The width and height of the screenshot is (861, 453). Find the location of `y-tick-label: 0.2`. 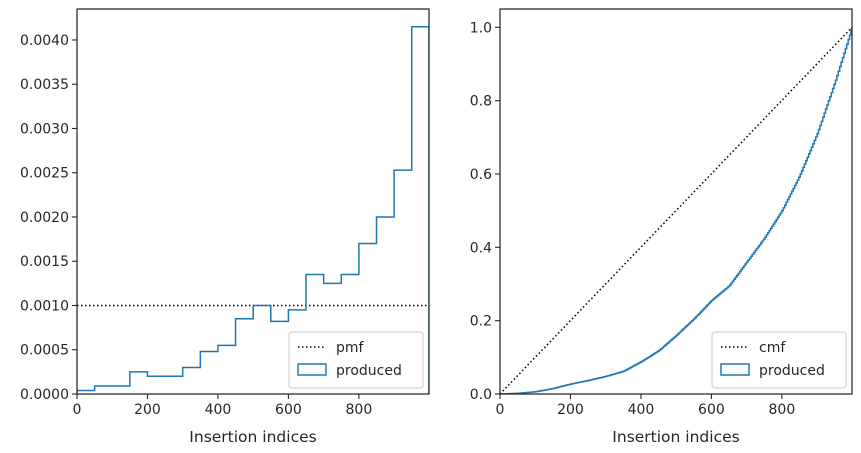

y-tick-label: 0.2 is located at coordinates (481, 322).